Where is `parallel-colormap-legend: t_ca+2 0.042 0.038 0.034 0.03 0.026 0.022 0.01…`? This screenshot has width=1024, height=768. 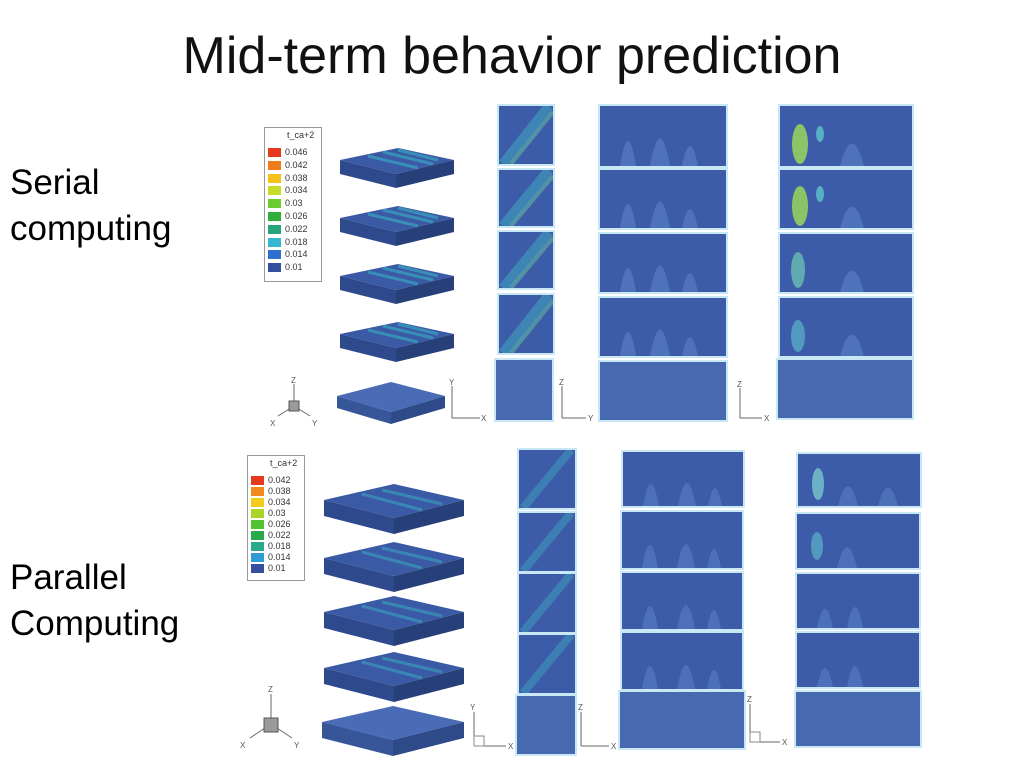
parallel-colormap-legend: t_ca+2 0.042 0.038 0.034 0.03 0.026 0.022 0.01… is located at coordinates (276, 518).